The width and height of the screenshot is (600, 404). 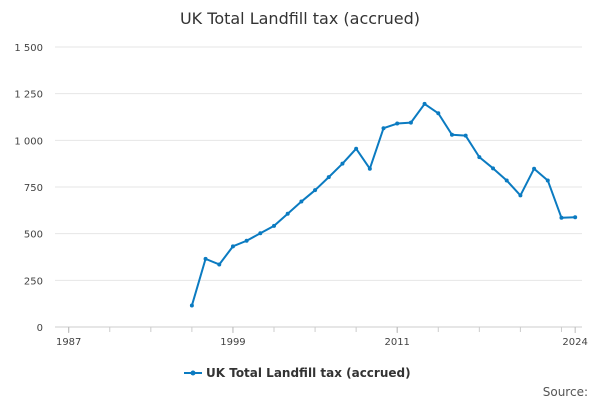 I want to click on chart-title: UK Total Landfill tax (accrued), so click(x=300, y=18).